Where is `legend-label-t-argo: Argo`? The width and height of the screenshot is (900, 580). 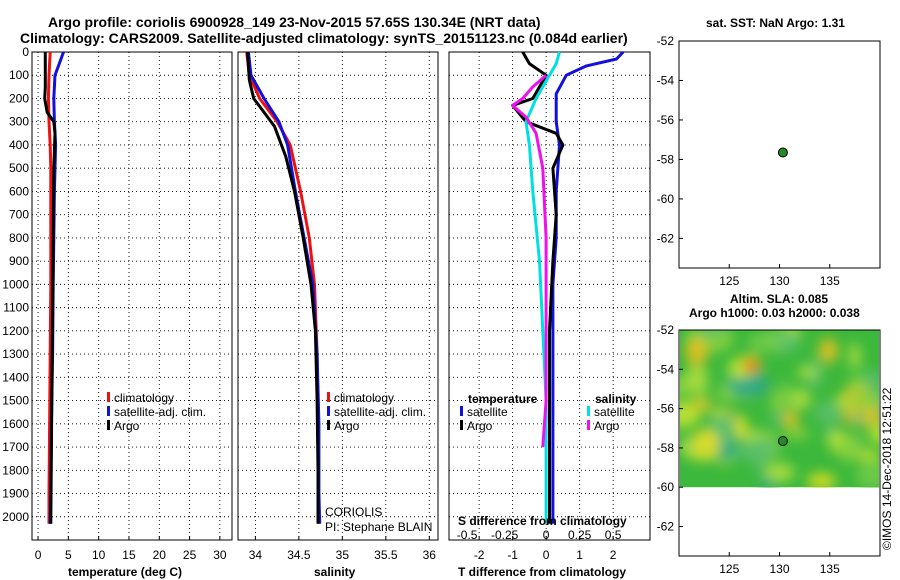
legend-label-t-argo: Argo is located at coordinates (480, 426).